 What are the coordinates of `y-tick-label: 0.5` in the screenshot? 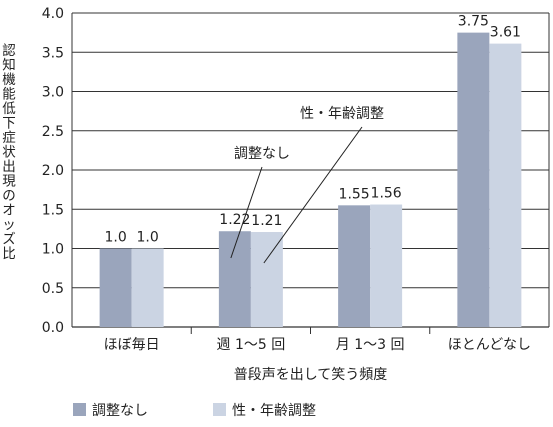 It's located at (53, 289).